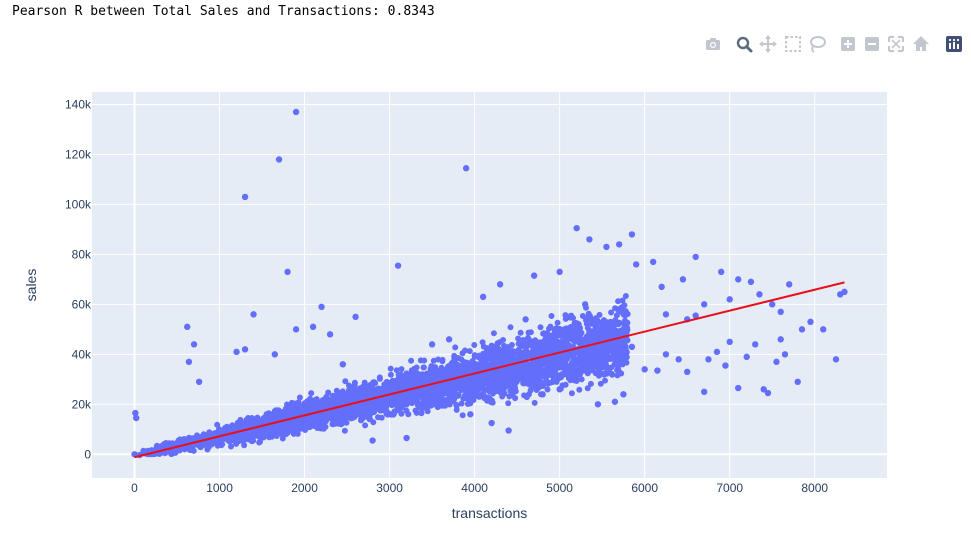 This screenshot has height=542, width=971. I want to click on pan-icon, so click(768, 44).